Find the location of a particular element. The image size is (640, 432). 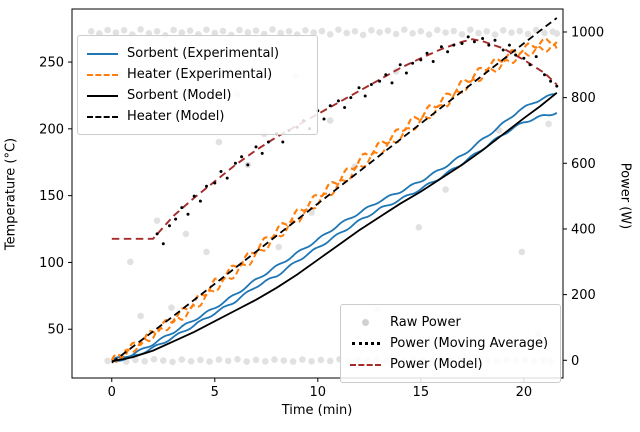

legend-item-sorbent-model: Sorbent (Model) is located at coordinates (197, 95).